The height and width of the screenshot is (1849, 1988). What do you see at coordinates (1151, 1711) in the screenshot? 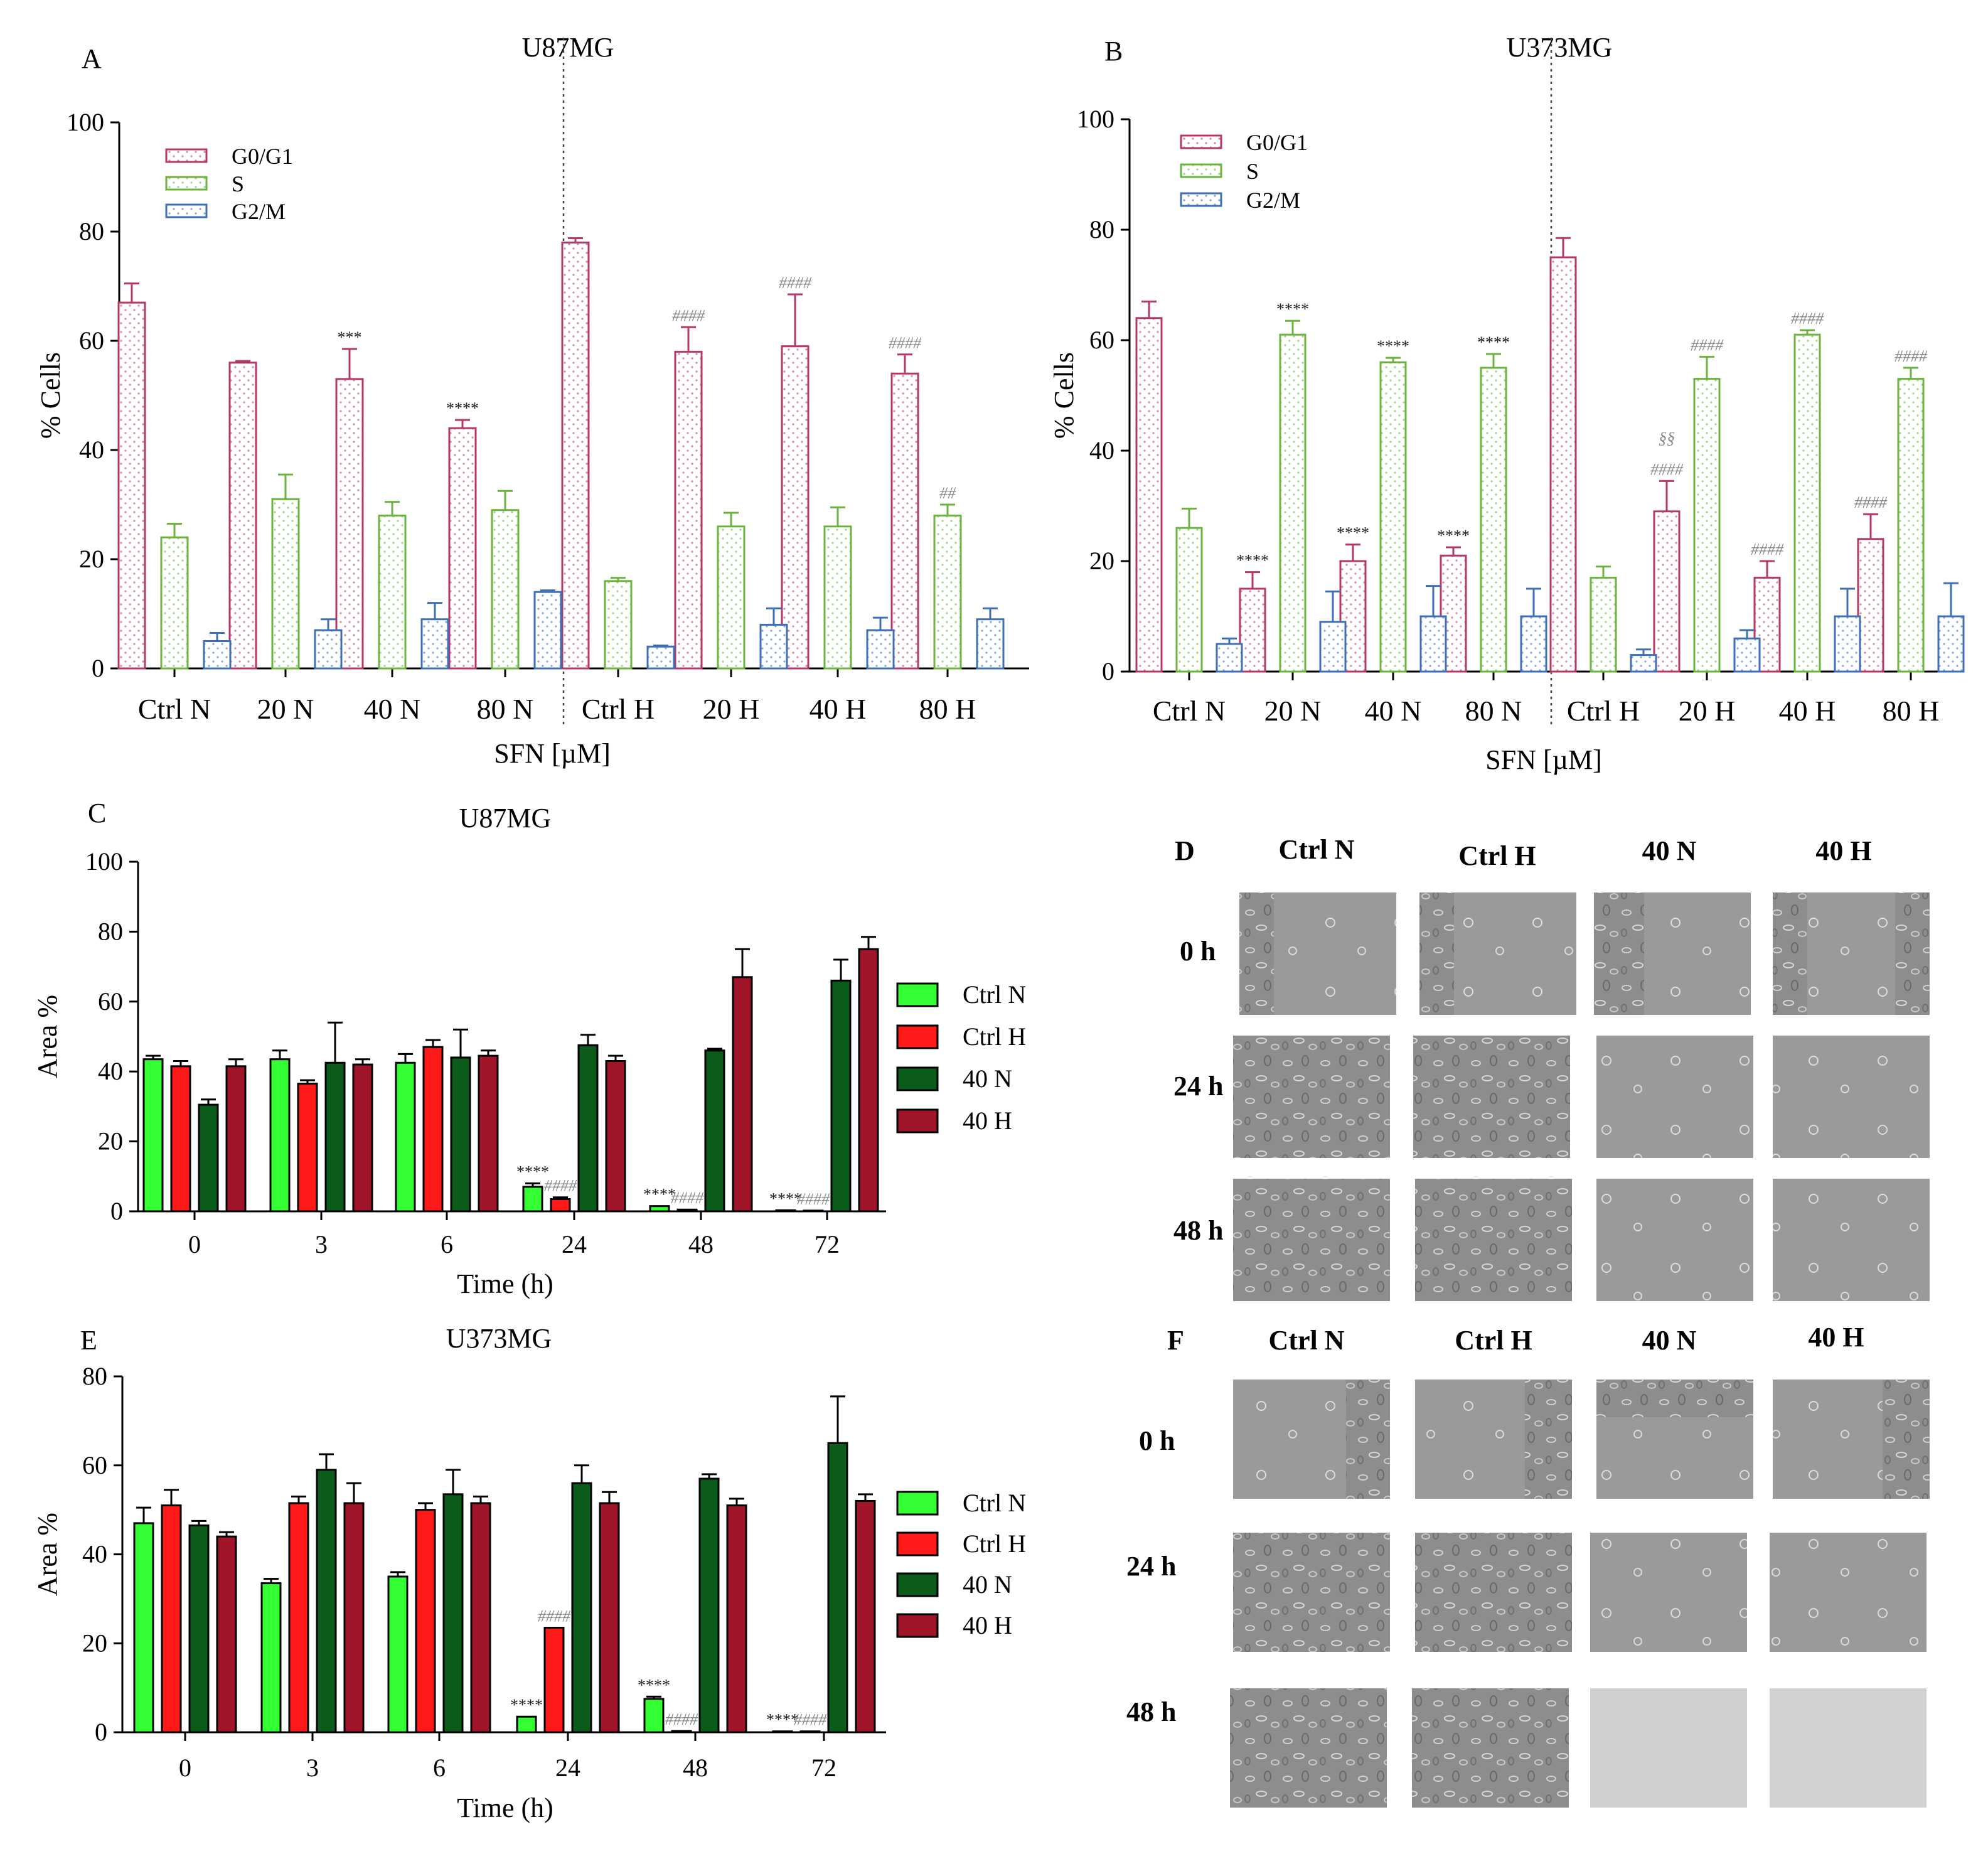
I see `micro-f-row-48h: 48 h` at bounding box center [1151, 1711].